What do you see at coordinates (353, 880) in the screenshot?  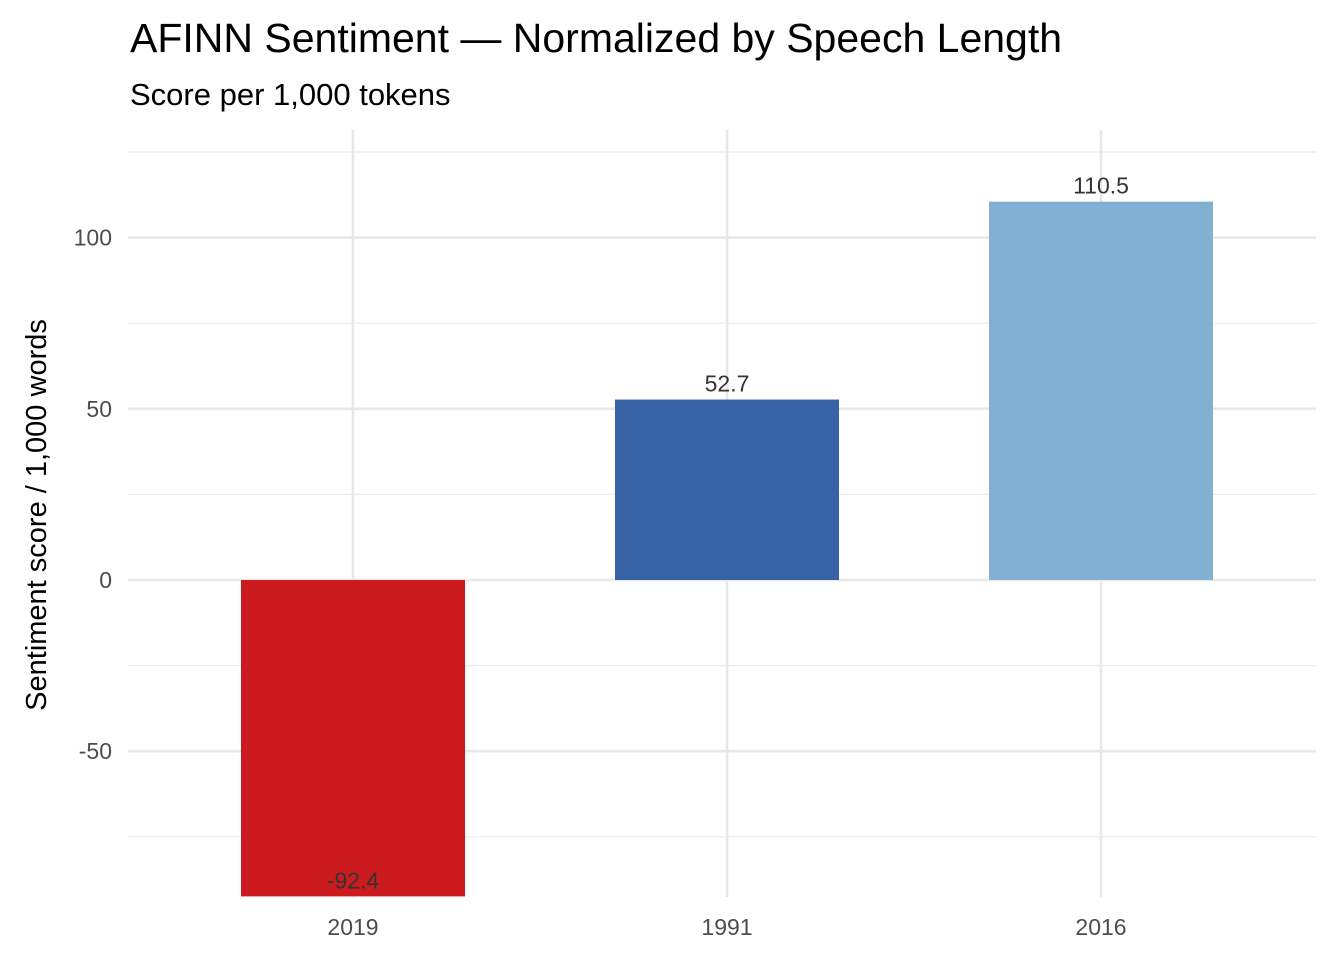 I see `bar-value-label: -92.4` at bounding box center [353, 880].